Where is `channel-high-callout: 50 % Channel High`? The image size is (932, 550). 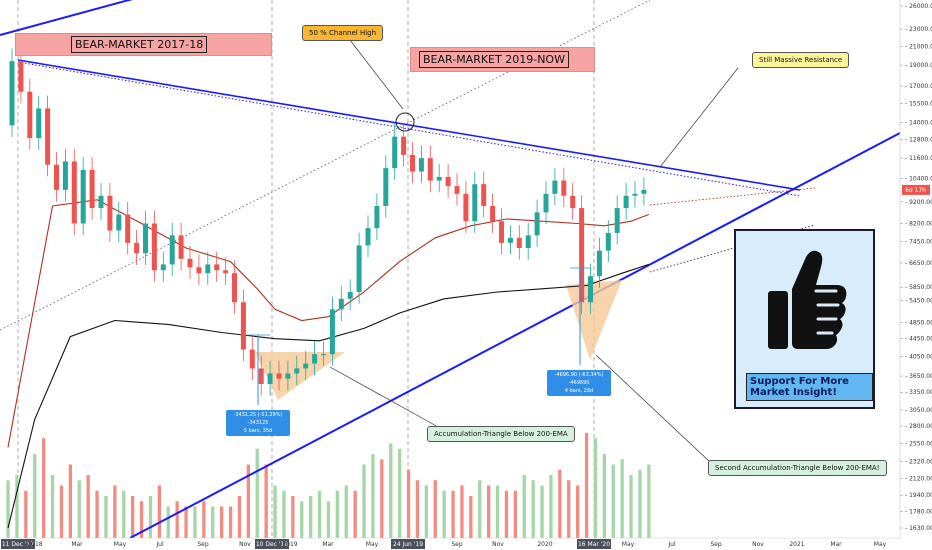
channel-high-callout: 50 % Channel High is located at coordinates (343, 33).